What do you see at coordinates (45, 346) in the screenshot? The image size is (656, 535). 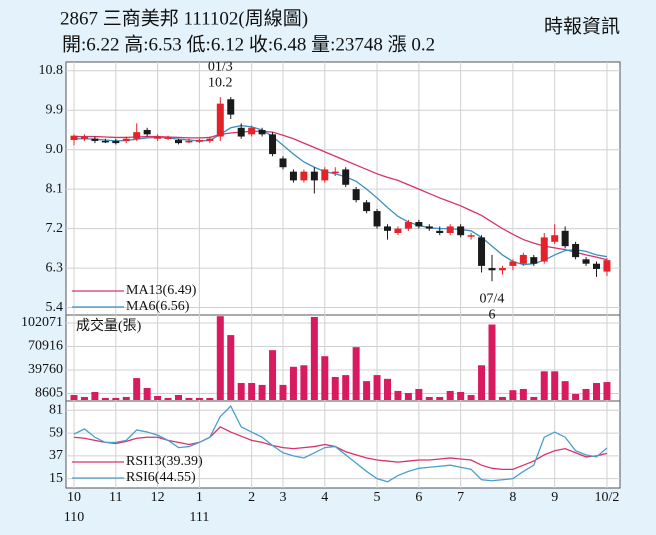 I see `y-tick-label: 70916` at bounding box center [45, 346].